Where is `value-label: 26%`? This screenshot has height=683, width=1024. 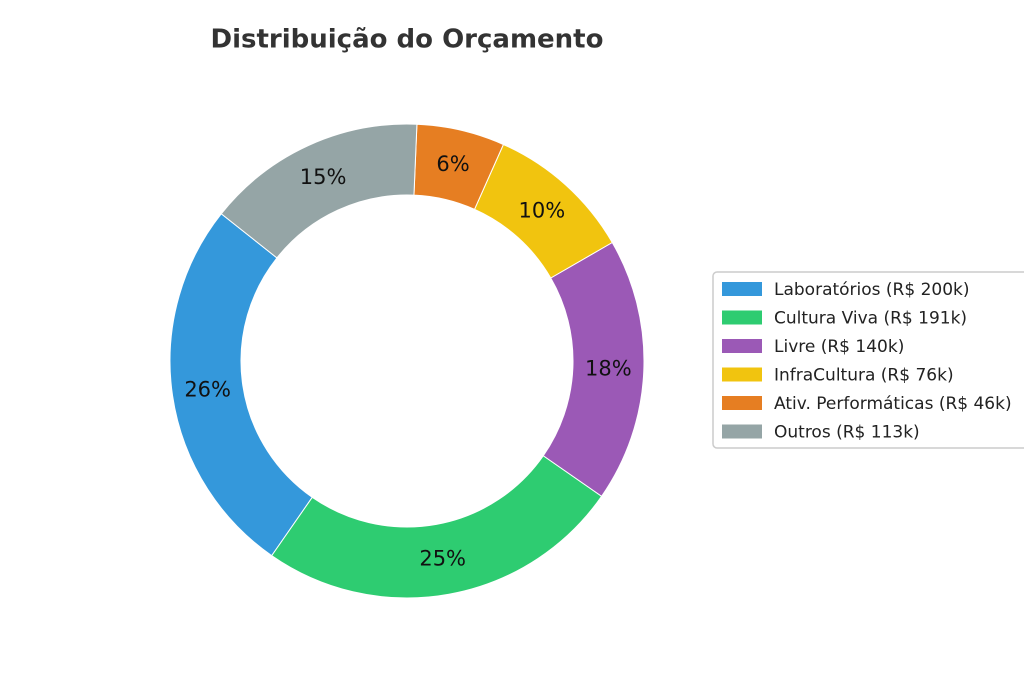
value-label: 26% is located at coordinates (207, 389).